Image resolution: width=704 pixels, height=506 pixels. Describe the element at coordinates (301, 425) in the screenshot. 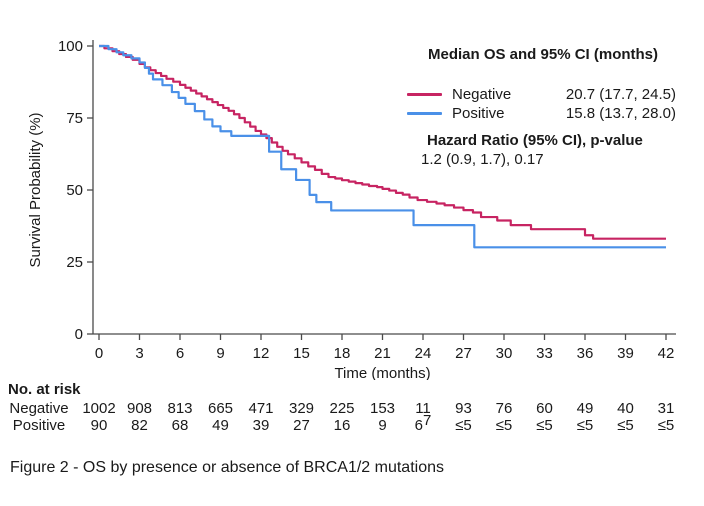

I see `risk-cell: 27` at that location.